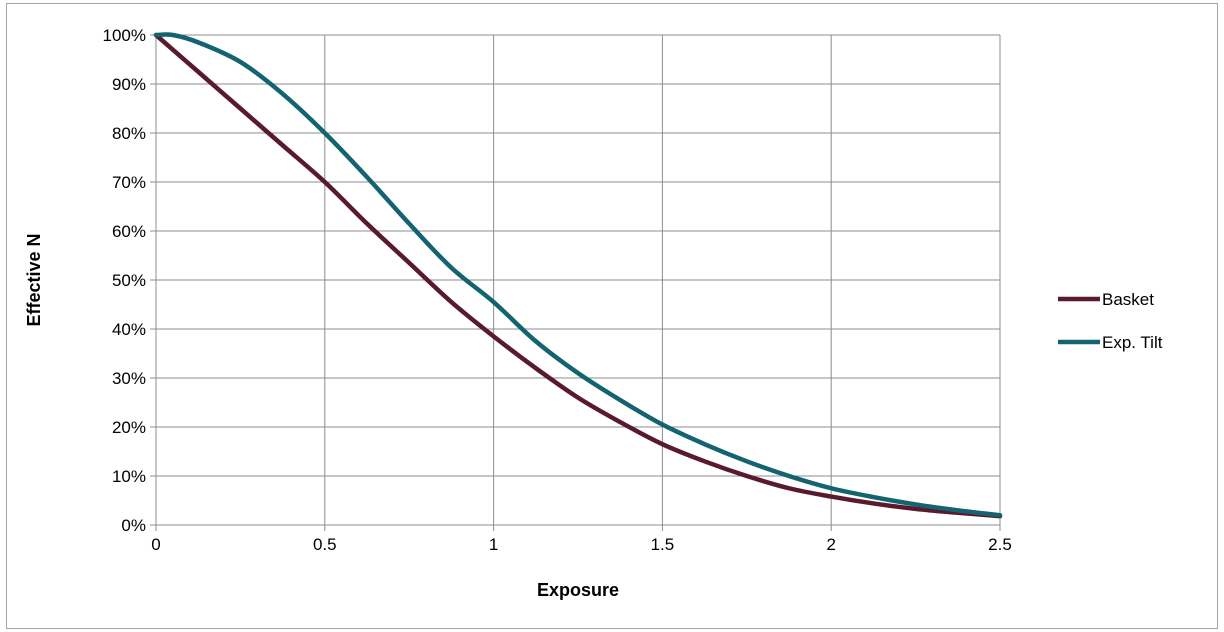 This screenshot has width=1224, height=632. Describe the element at coordinates (155, 544) in the screenshot. I see `x-tick-label: 0` at that location.